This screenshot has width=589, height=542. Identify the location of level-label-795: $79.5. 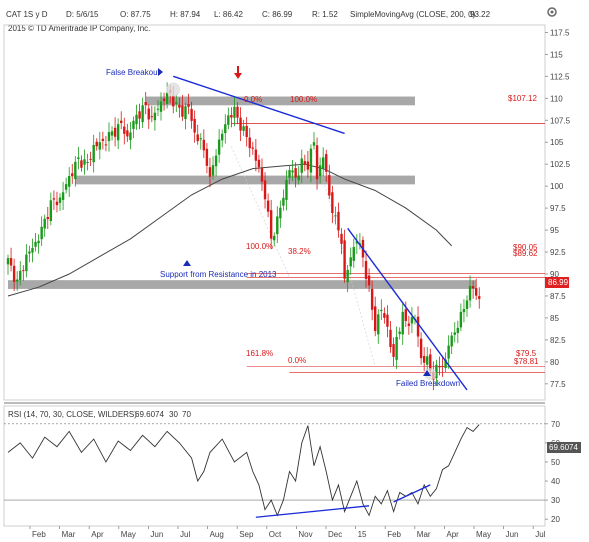
(526, 353).